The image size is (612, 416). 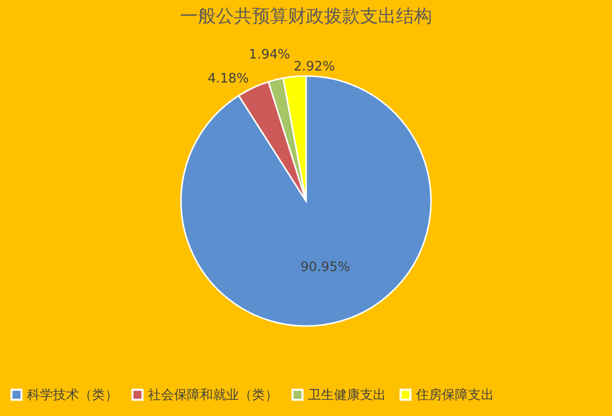 What do you see at coordinates (306, 16) in the screenshot?
I see `chart-title: 一般公共预算财政拨款支出结构` at bounding box center [306, 16].